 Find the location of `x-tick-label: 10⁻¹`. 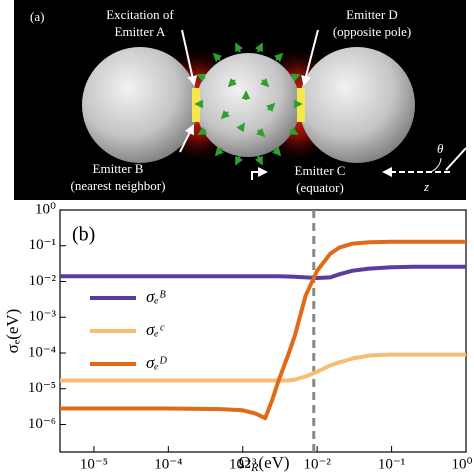

x-tick-label: 10⁻¹ is located at coordinates (391, 464).